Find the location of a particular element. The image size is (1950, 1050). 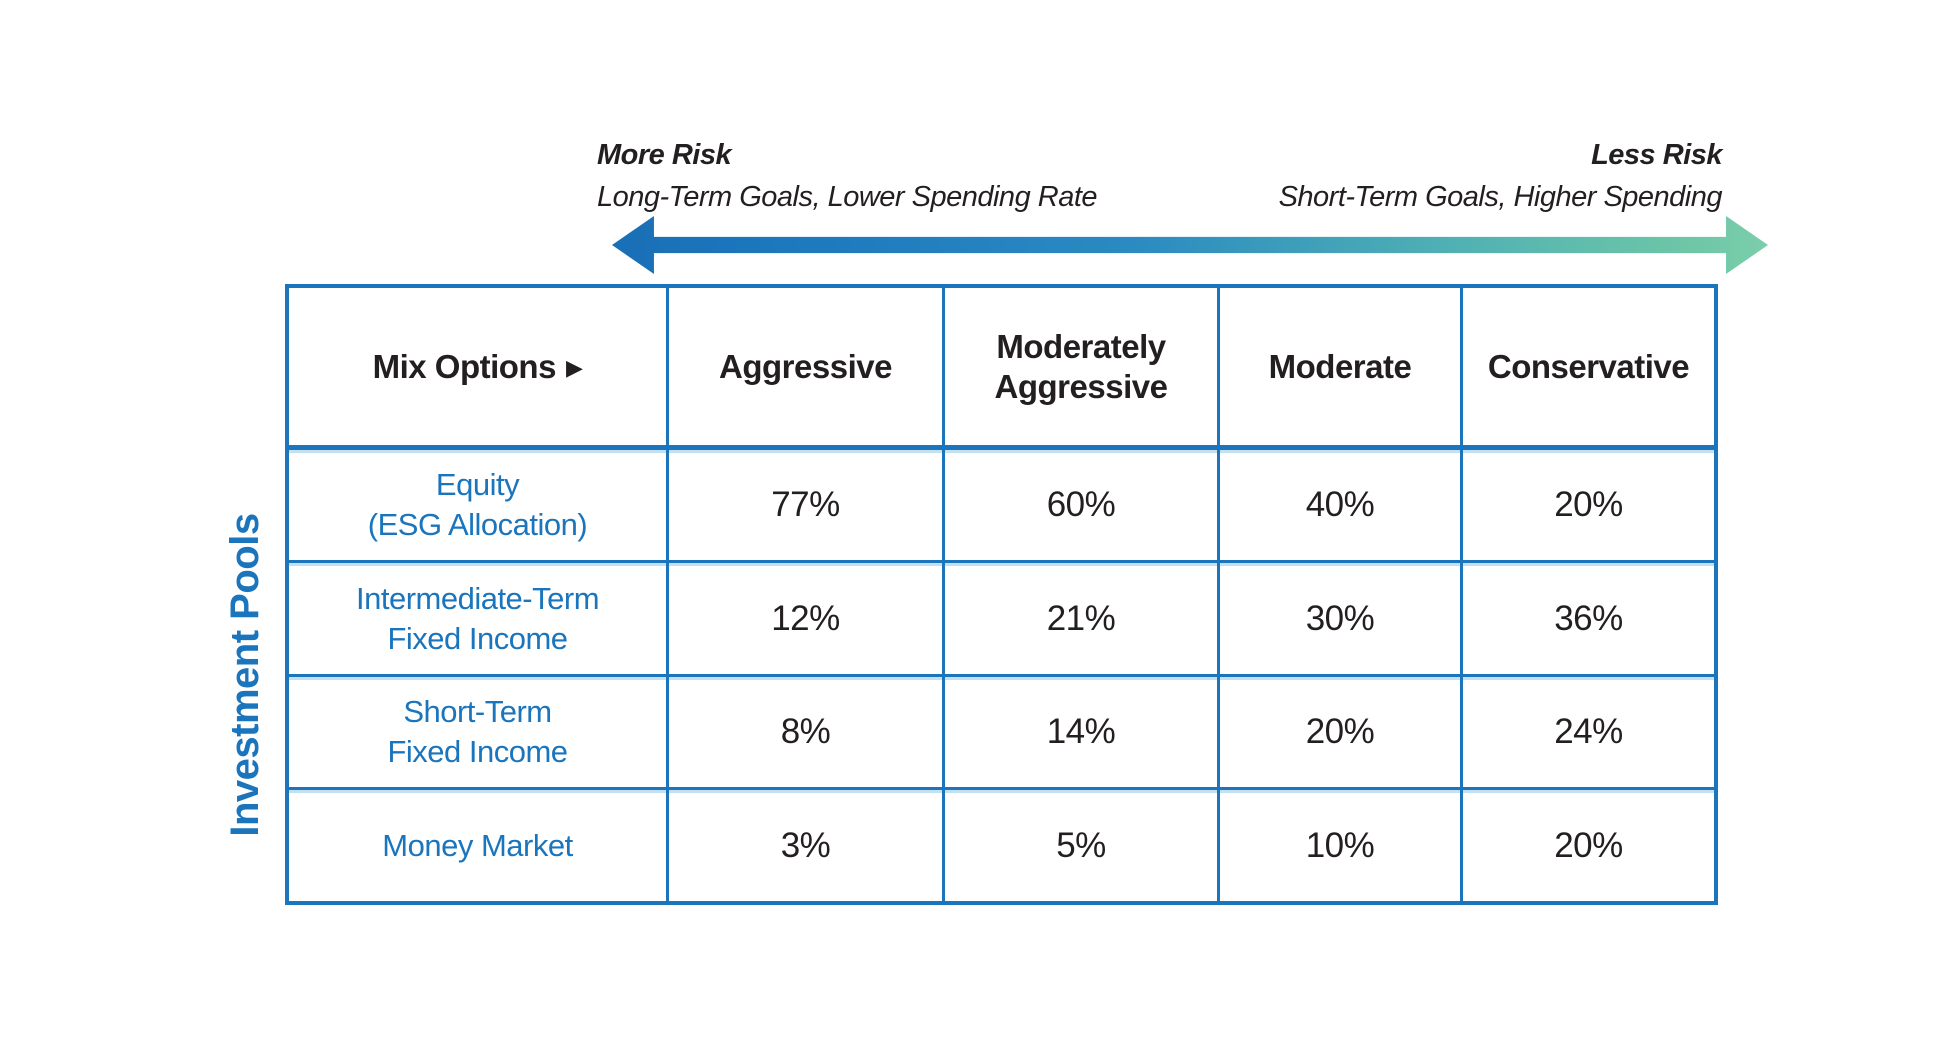

risk-gradient-double-arrow-icon is located at coordinates (1190, 245).